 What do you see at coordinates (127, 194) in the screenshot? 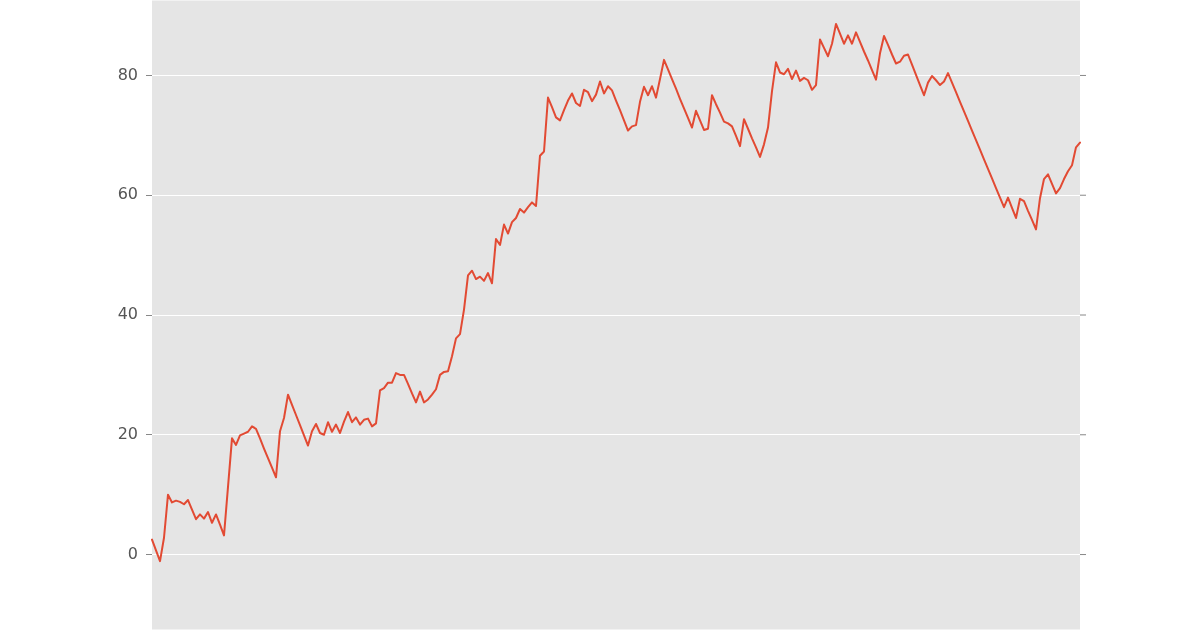
I see `y-tick-label: 60` at bounding box center [127, 194].